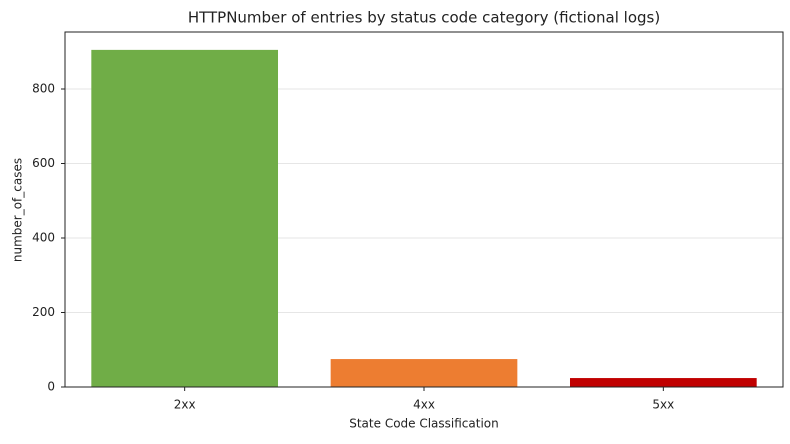 This screenshot has width=790, height=444. Describe the element at coordinates (663, 405) in the screenshot. I see `x-tick-label: 5xx` at that location.